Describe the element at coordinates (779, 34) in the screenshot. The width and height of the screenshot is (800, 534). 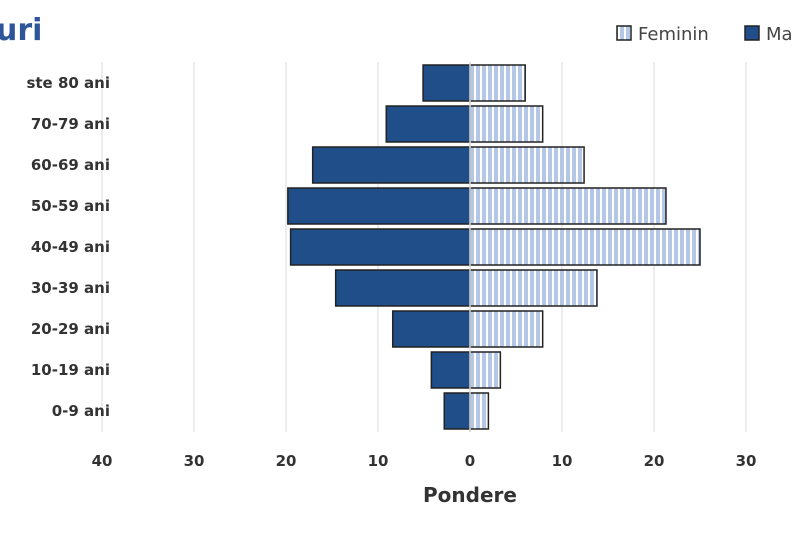
I see `legend-label-ma: Ma` at that location.